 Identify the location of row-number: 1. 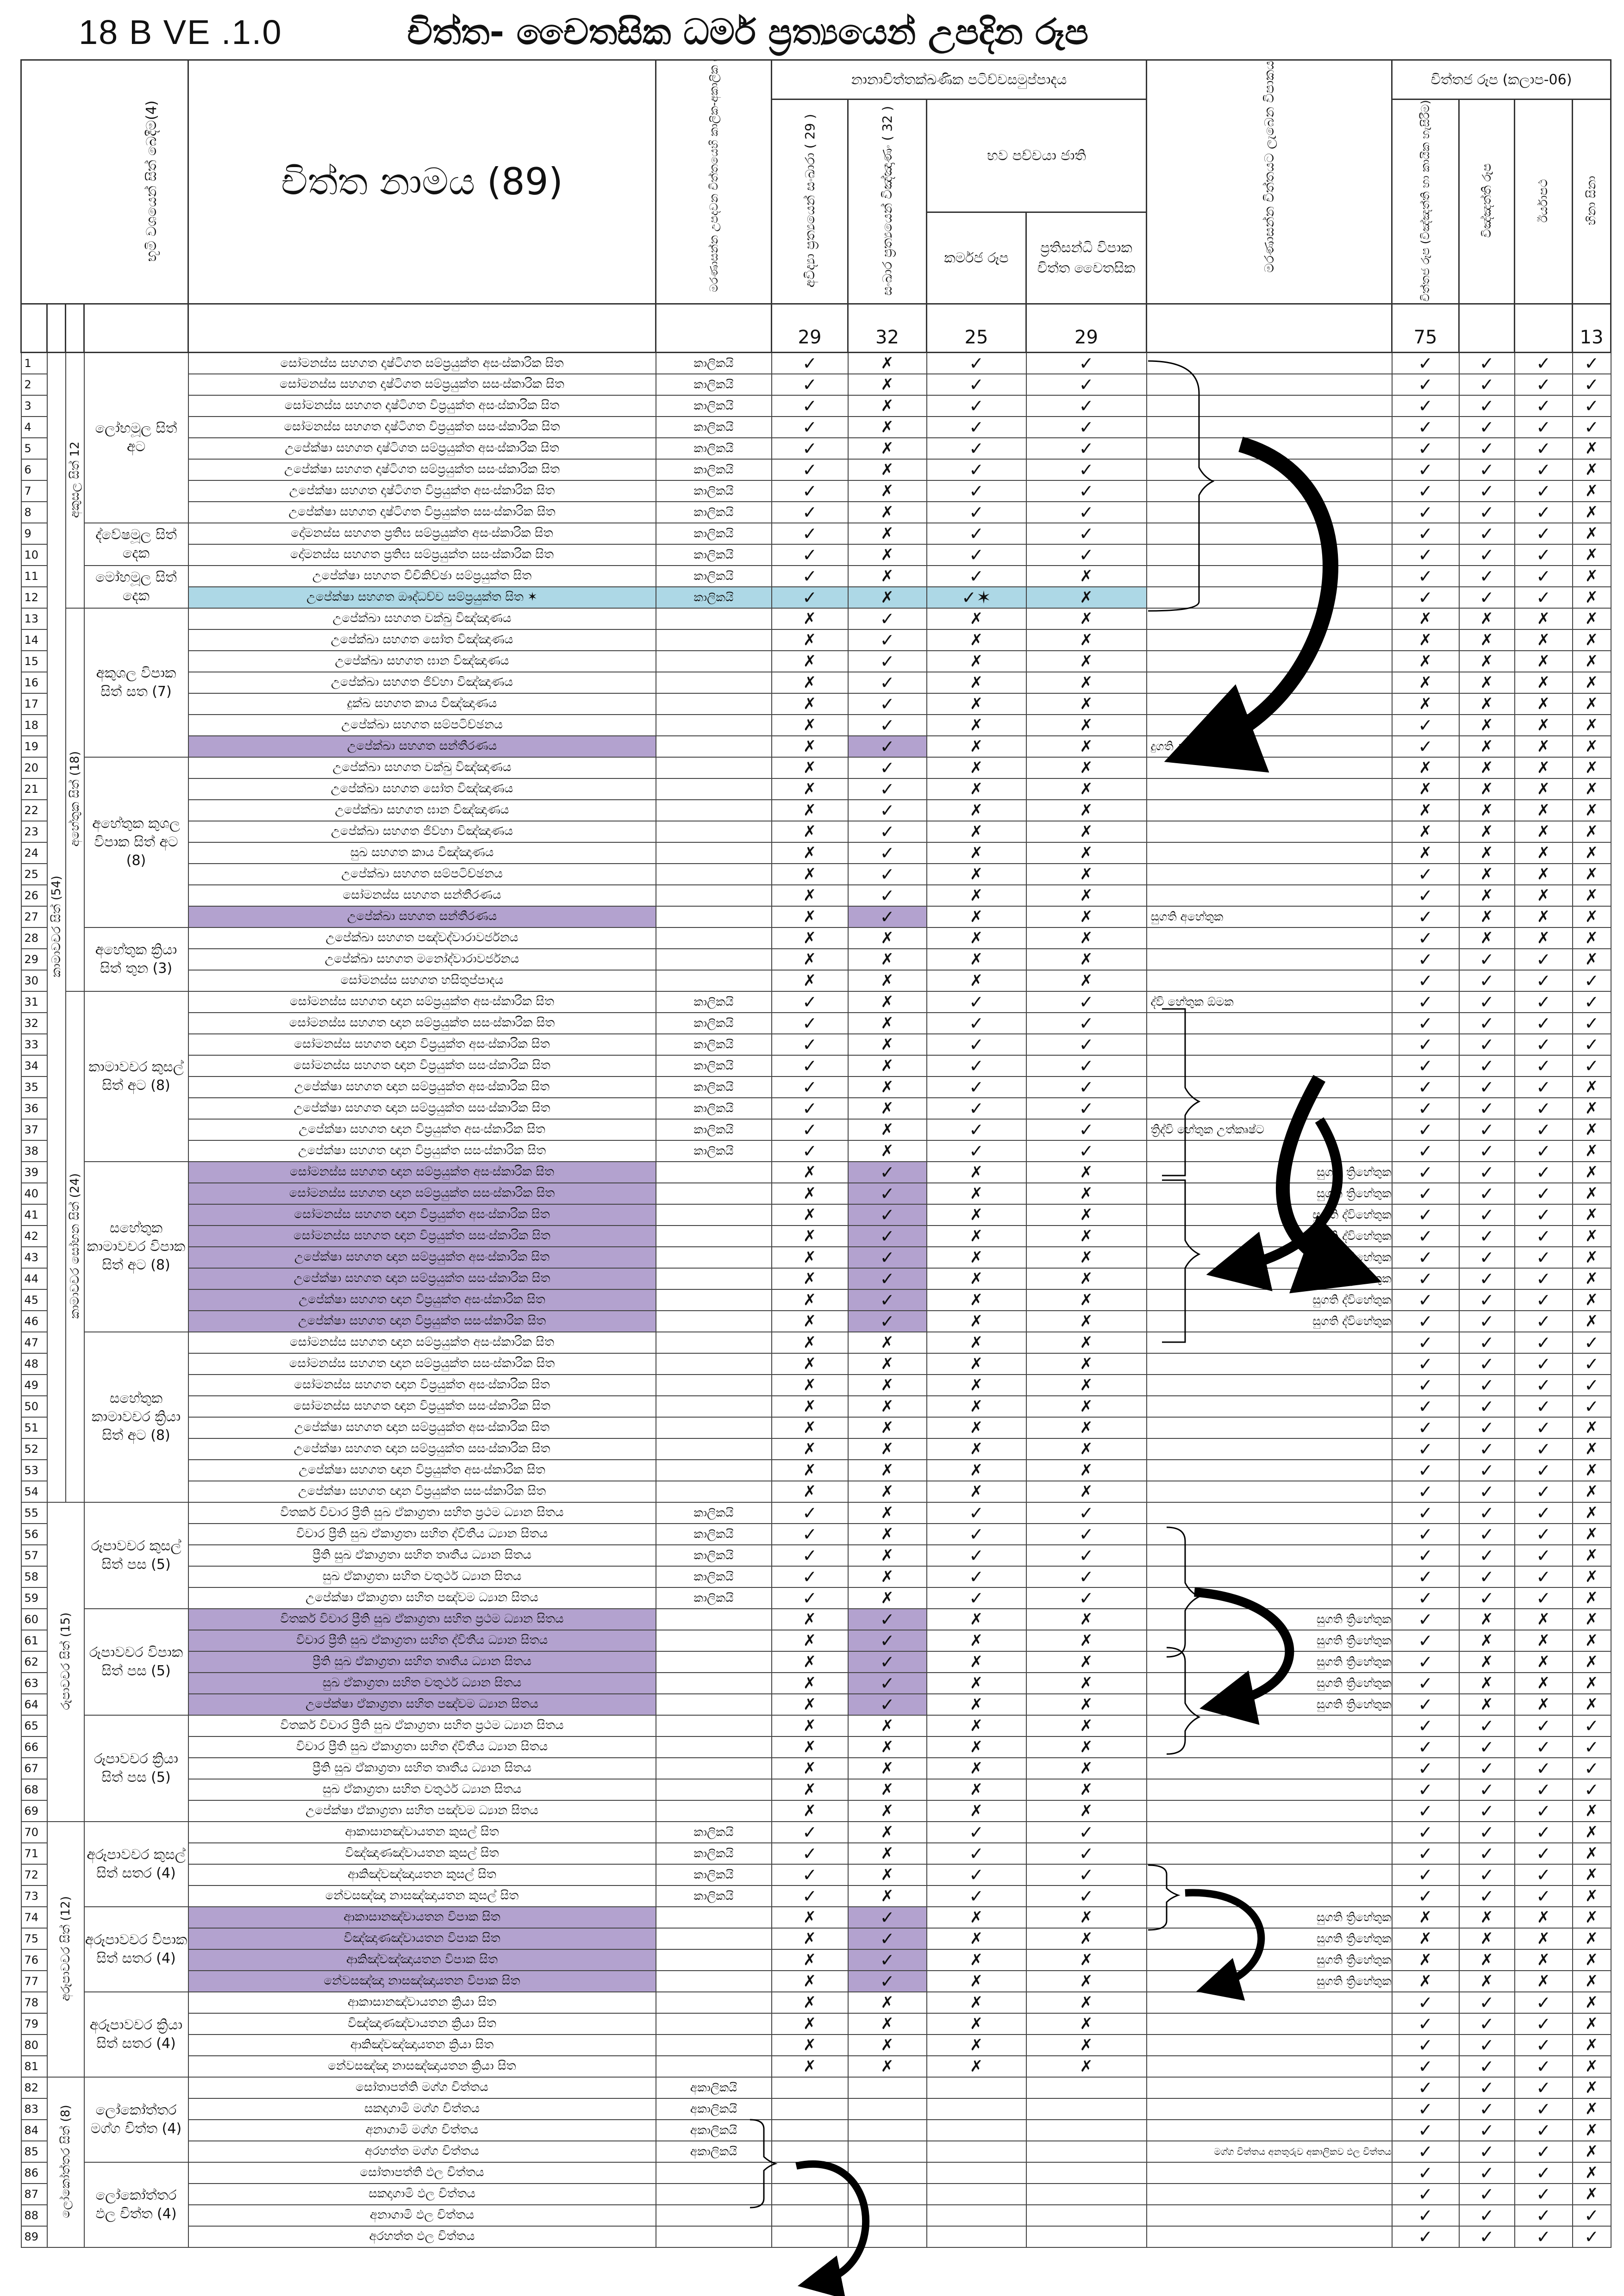
(34, 363).